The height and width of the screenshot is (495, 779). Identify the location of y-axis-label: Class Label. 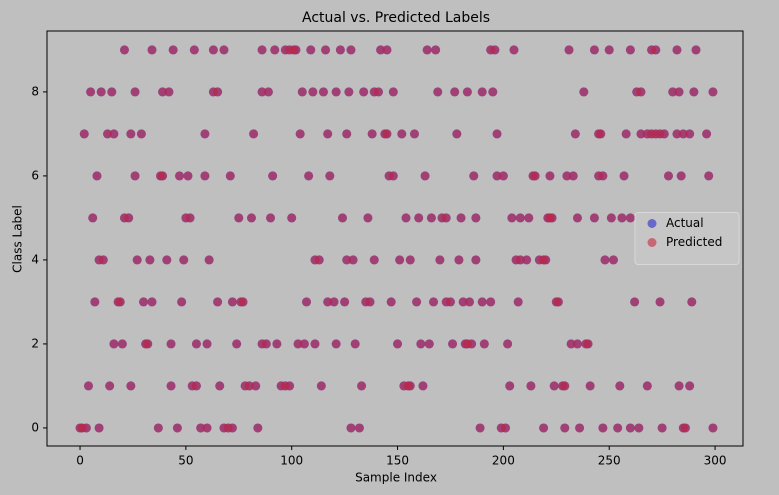
(18, 239).